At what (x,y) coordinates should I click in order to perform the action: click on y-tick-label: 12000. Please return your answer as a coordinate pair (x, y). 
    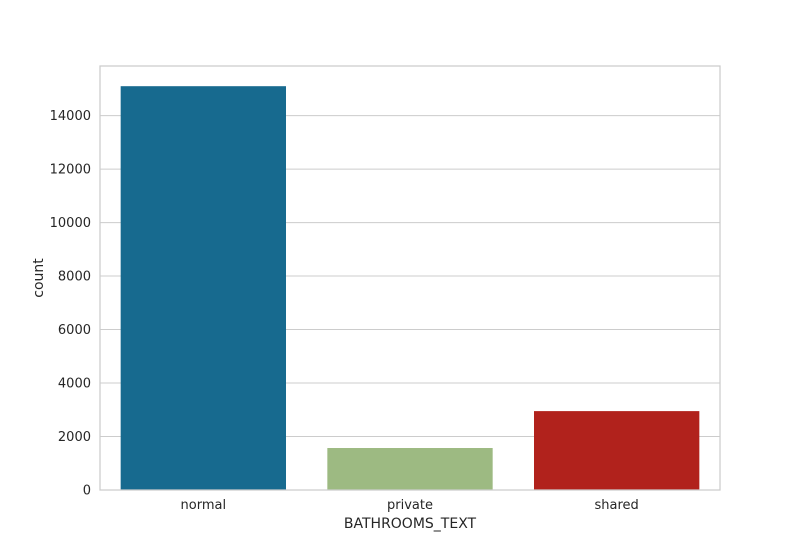
    Looking at the image, I should click on (70, 170).